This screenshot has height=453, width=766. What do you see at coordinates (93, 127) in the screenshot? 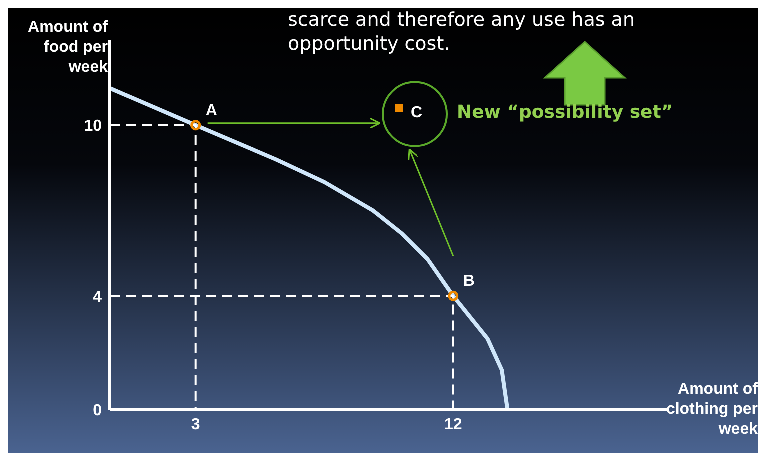
I see `y-tick-label: 10` at bounding box center [93, 127].